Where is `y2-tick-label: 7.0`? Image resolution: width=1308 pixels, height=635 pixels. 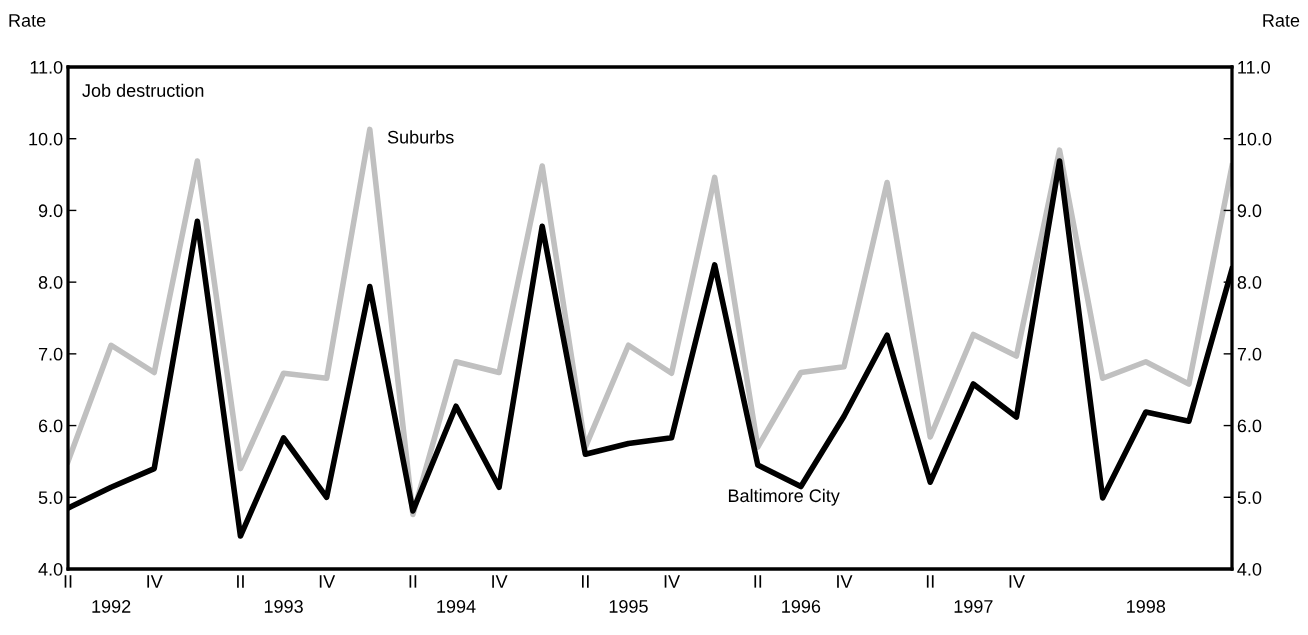 y2-tick-label: 7.0 is located at coordinates (1249, 354).